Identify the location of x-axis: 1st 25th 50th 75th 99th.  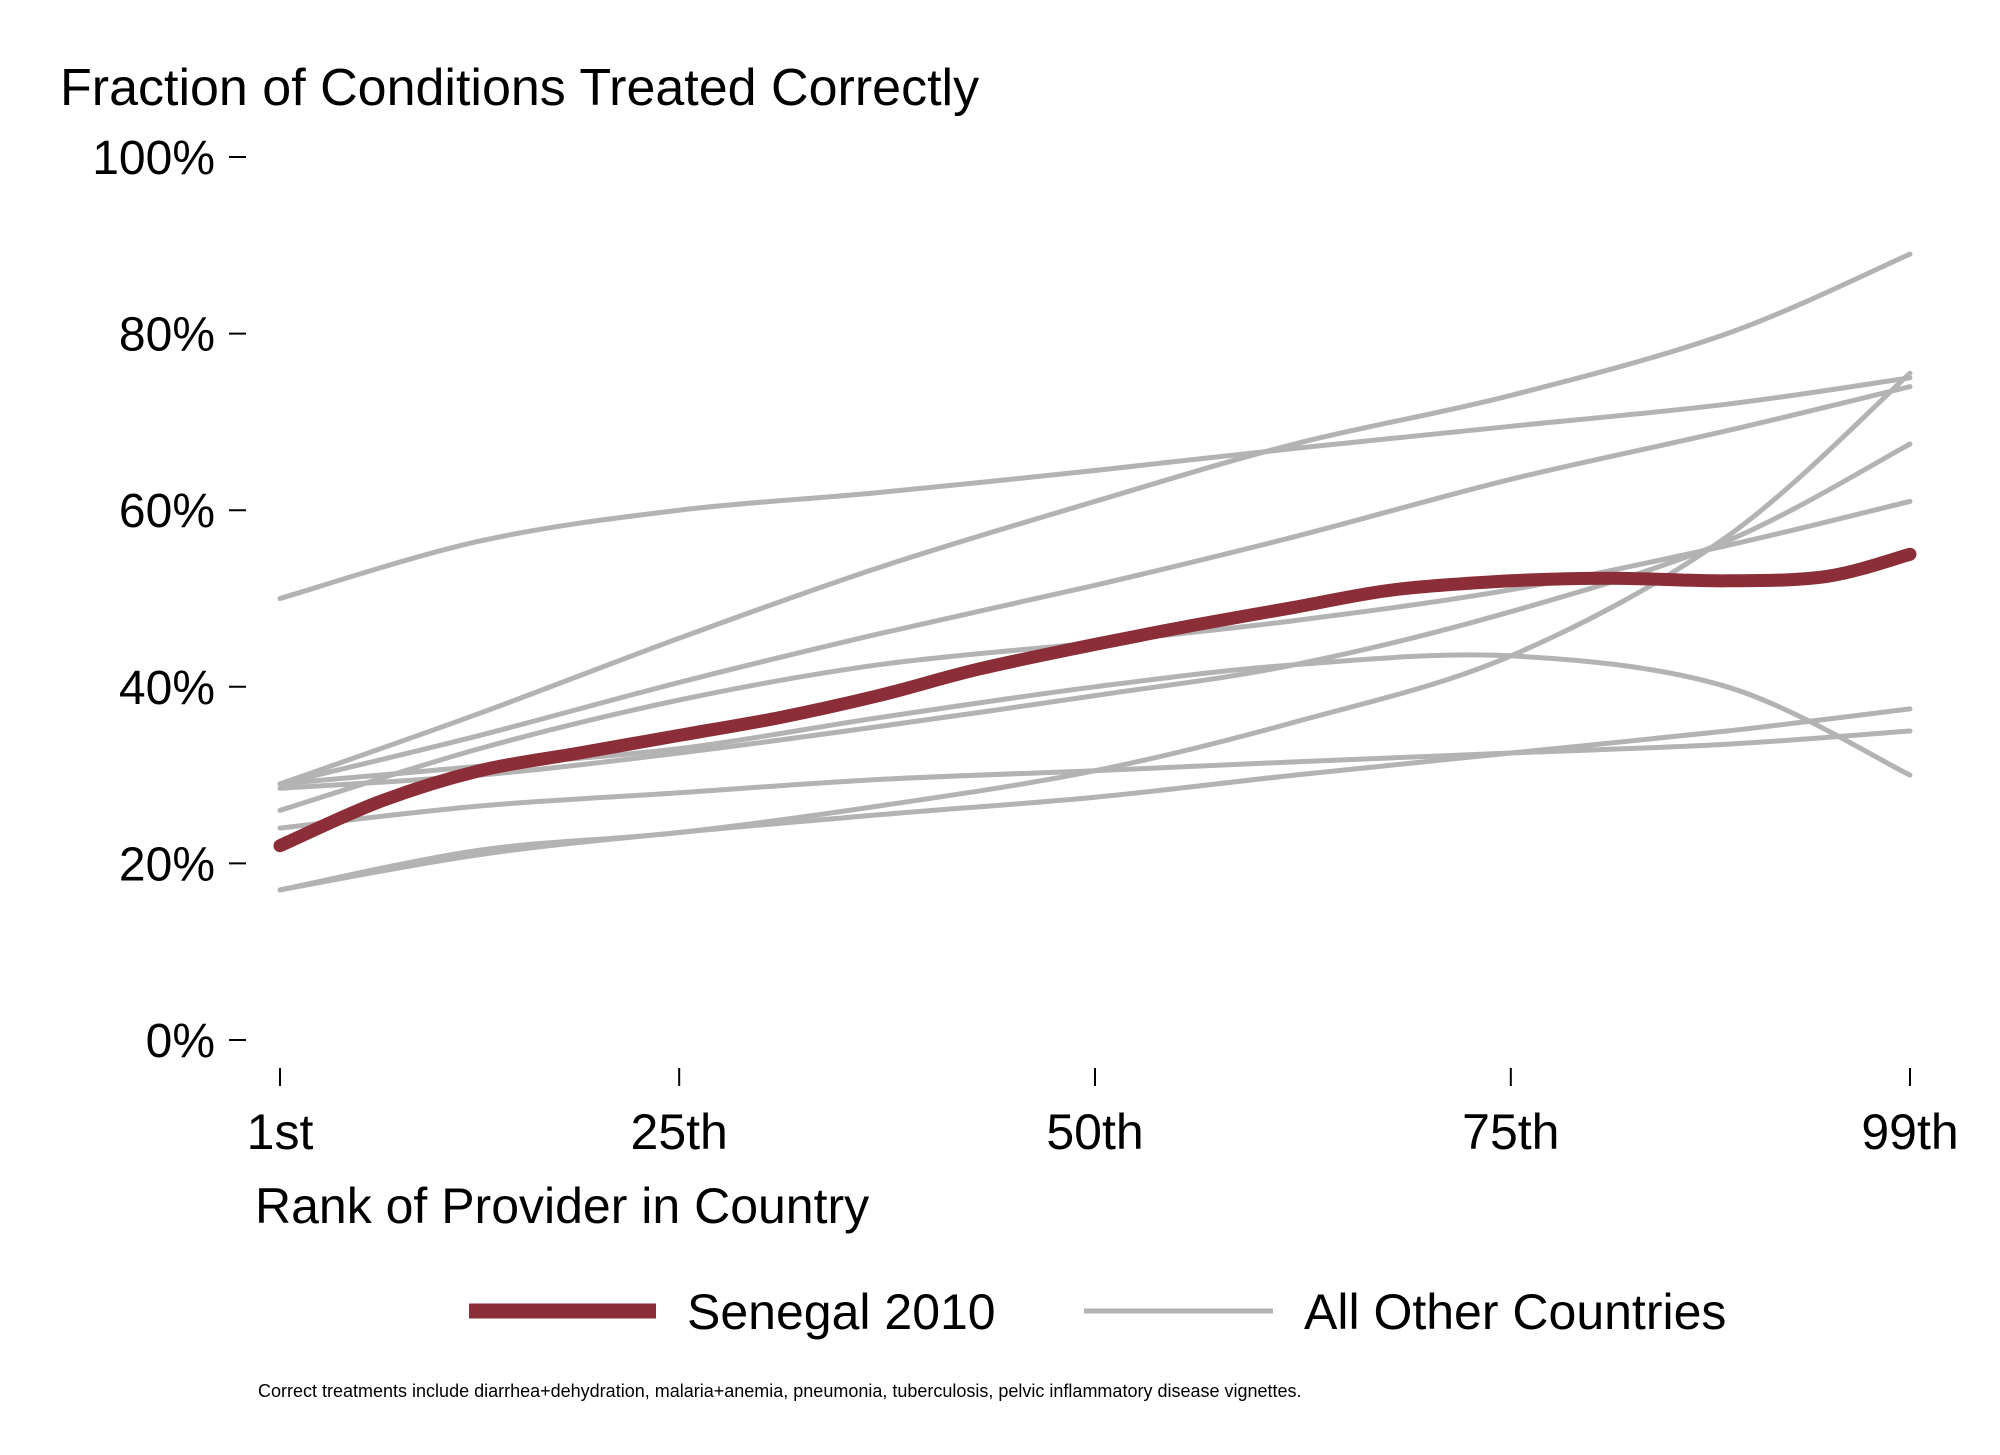
(1103, 1114).